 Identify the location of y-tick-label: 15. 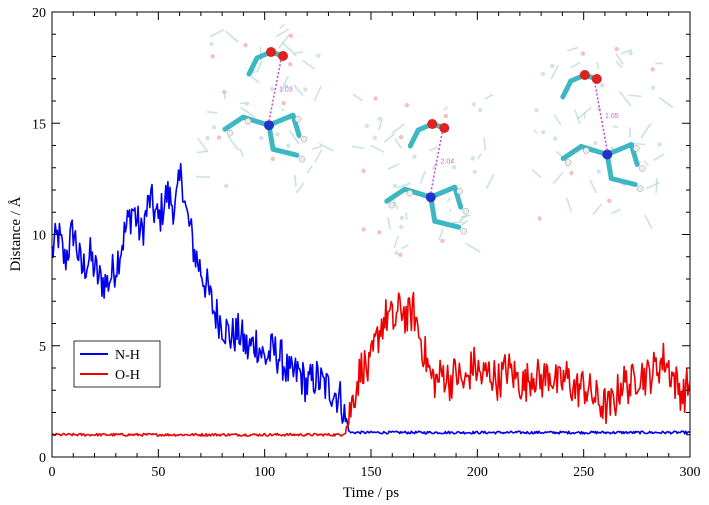
(39, 124).